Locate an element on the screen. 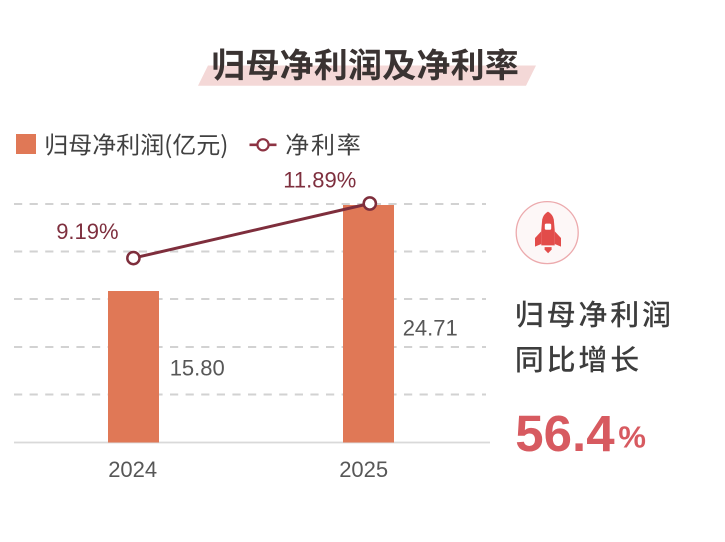 Image resolution: width=725 pixels, height=542 pixels. svg-text: 15.80 is located at coordinates (197, 367).